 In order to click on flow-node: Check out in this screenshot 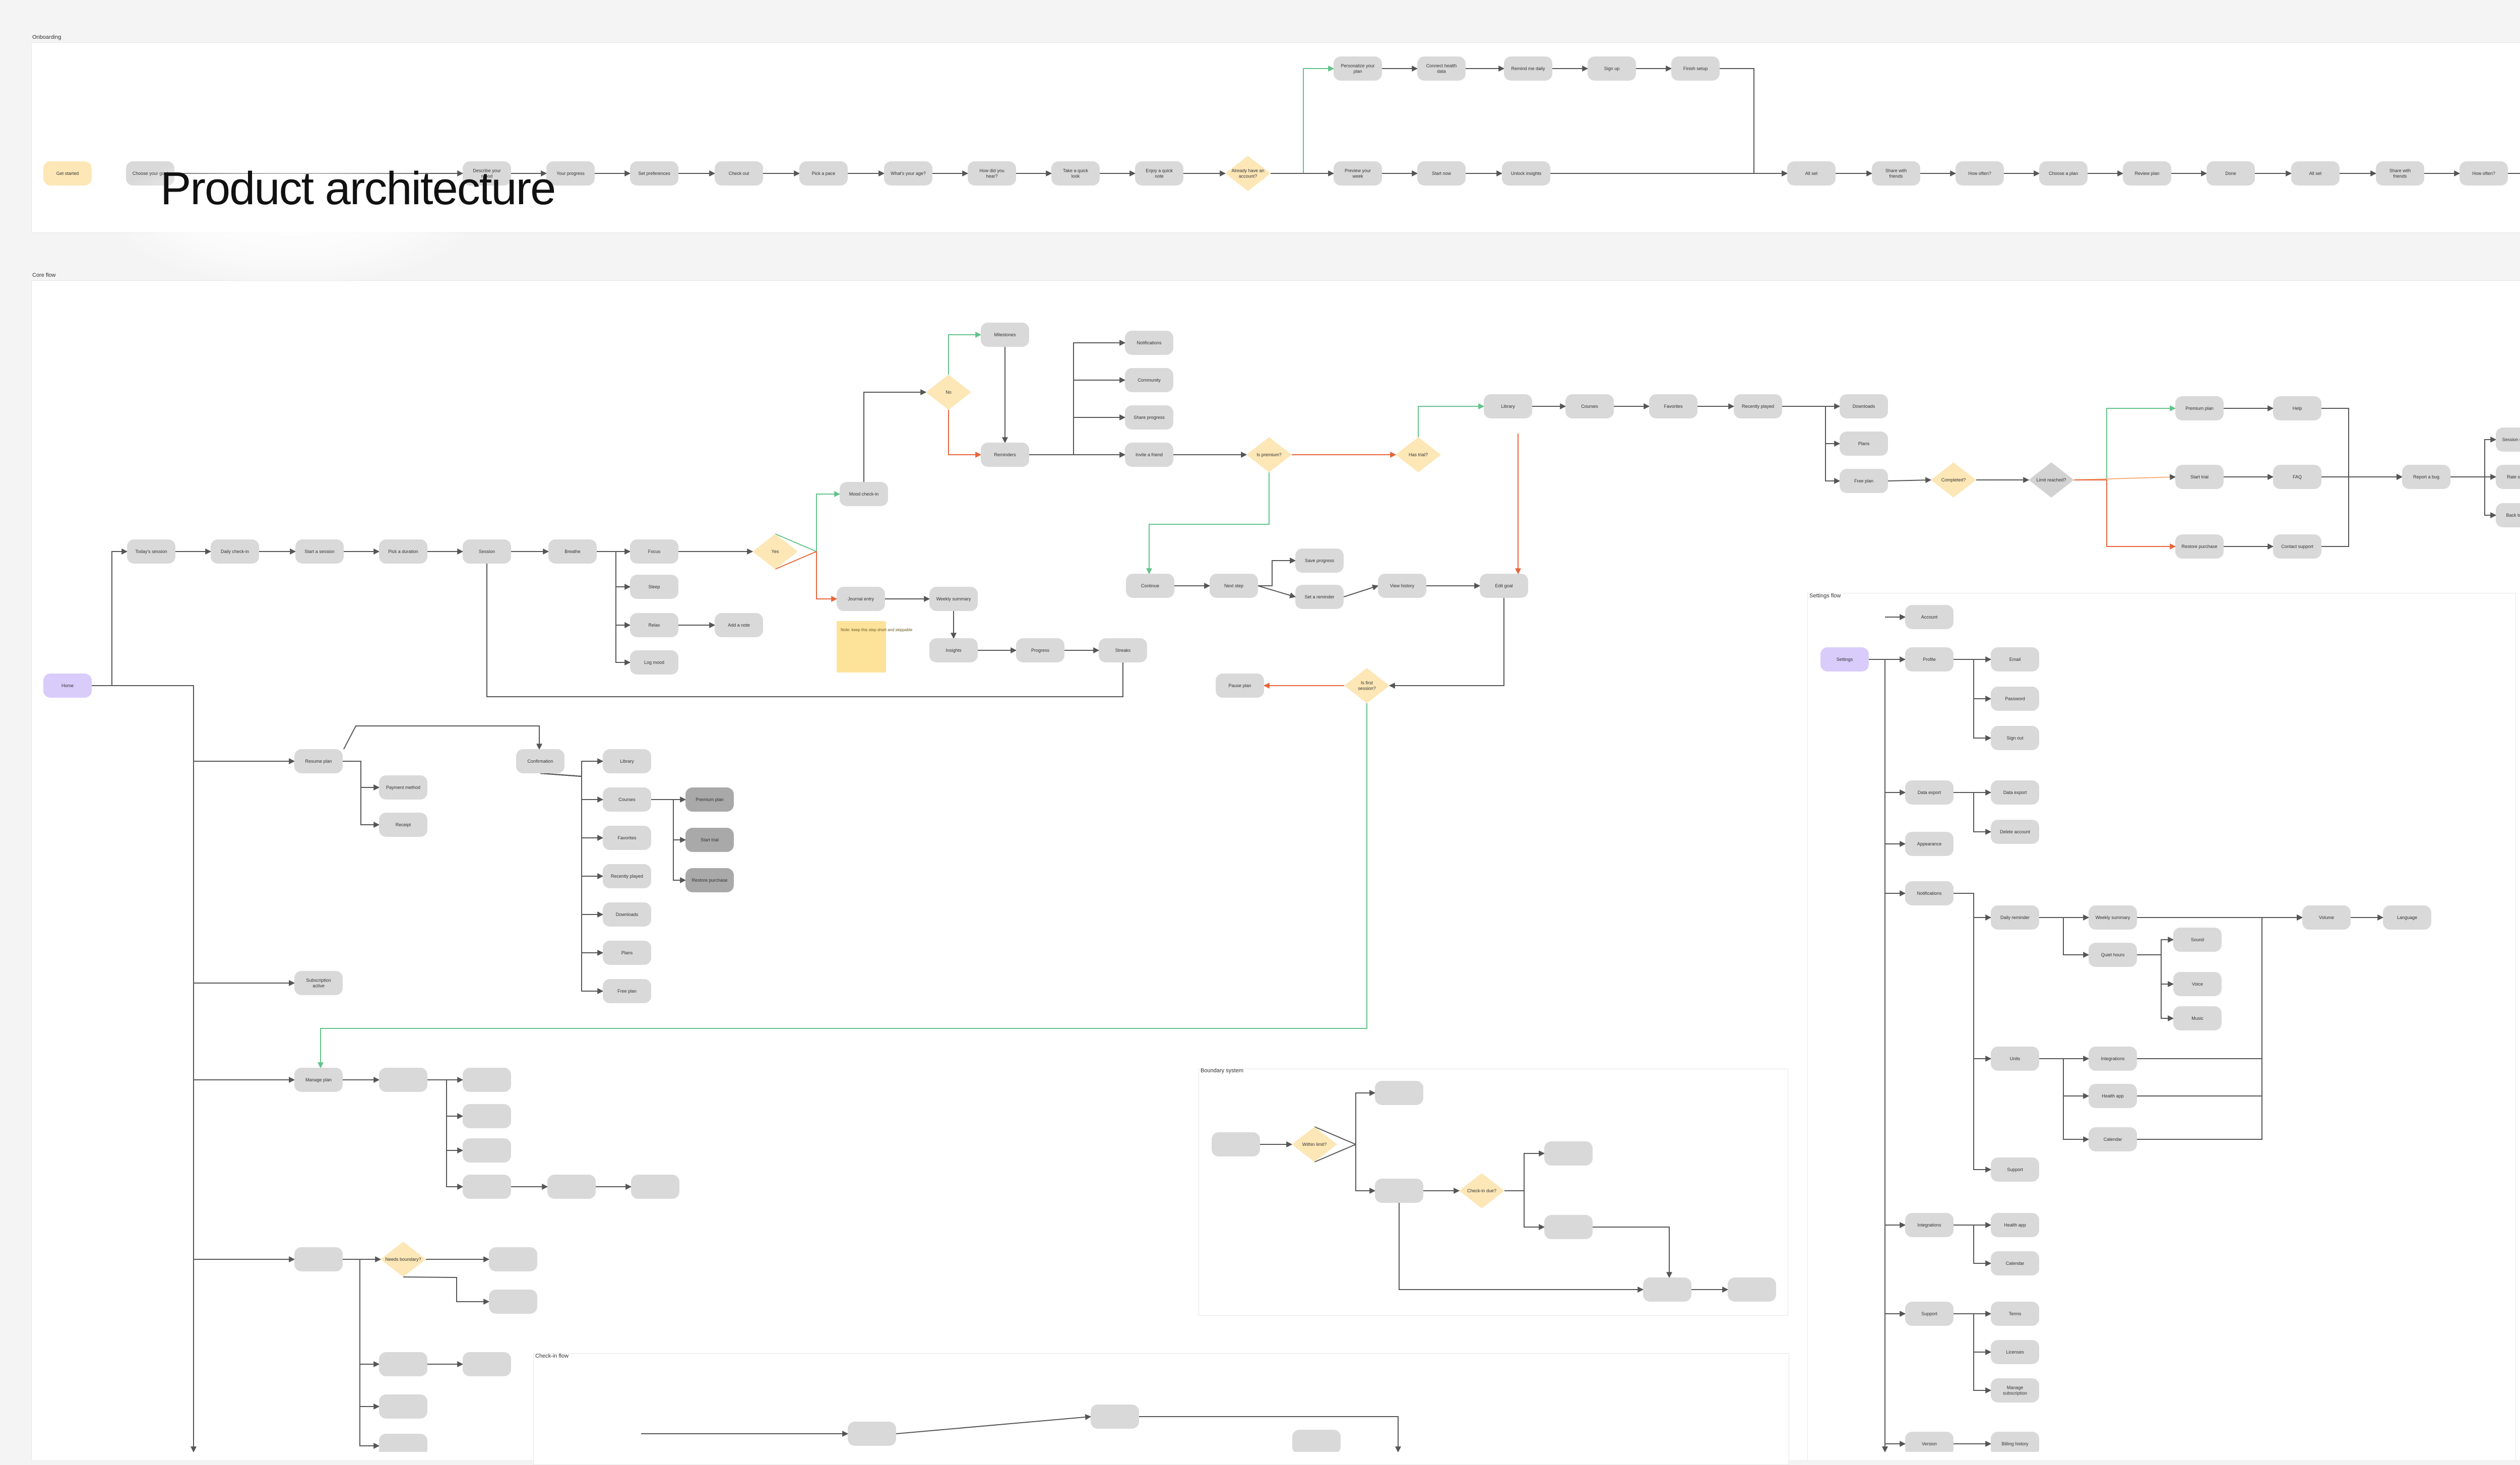, I will do `click(739, 173)`.